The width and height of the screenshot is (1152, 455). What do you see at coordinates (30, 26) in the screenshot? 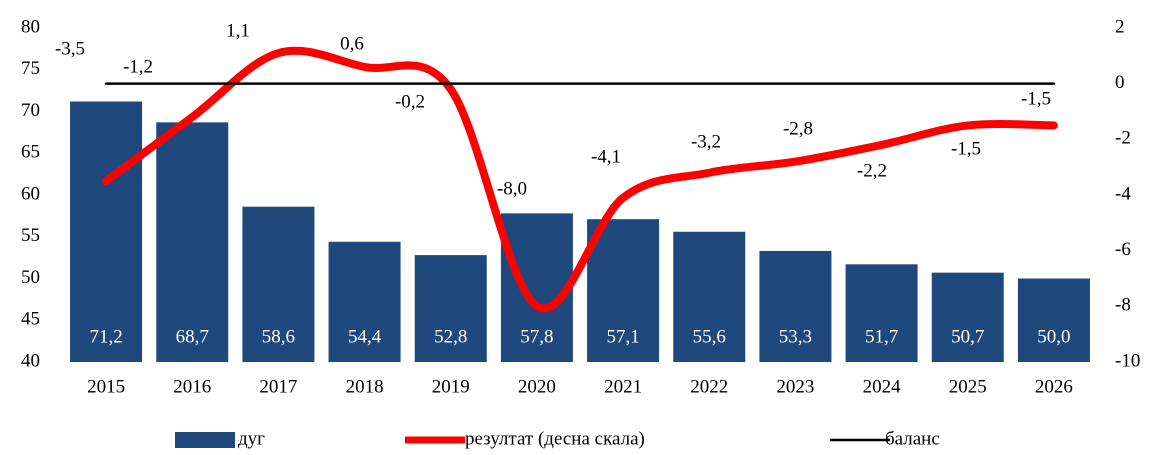
I see `y-tick-label: 80` at bounding box center [30, 26].